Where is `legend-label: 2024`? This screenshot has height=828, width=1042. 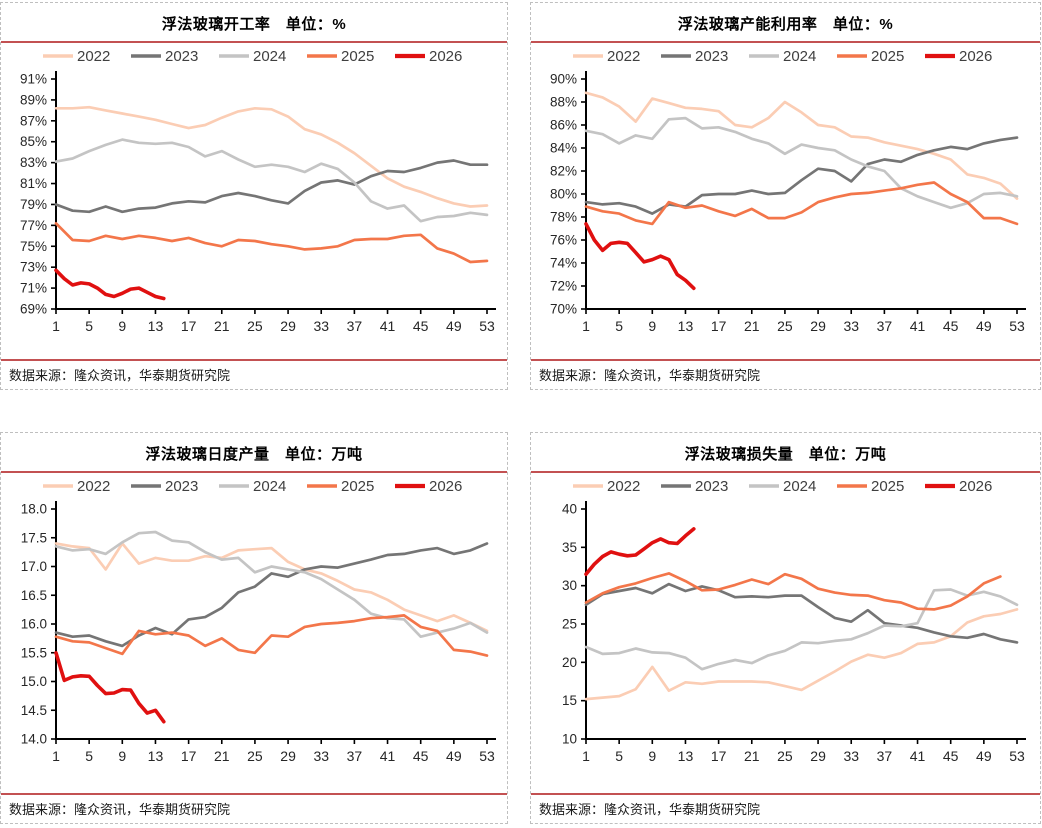
legend-label: 2024 is located at coordinates (269, 486).